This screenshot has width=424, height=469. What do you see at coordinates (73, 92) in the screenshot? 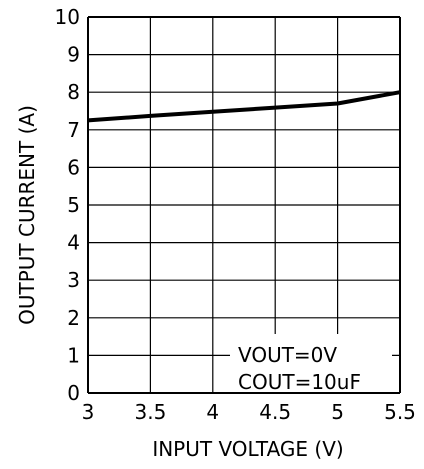
I see `y-tick-label: 8` at bounding box center [73, 92].